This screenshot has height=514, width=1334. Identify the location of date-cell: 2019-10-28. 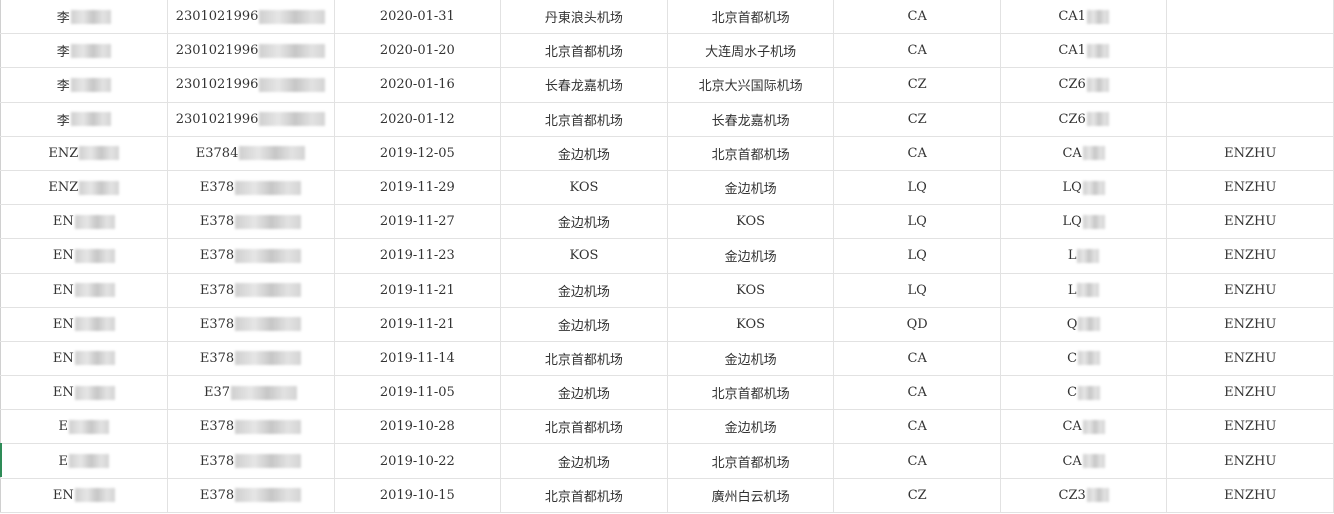
(417, 427).